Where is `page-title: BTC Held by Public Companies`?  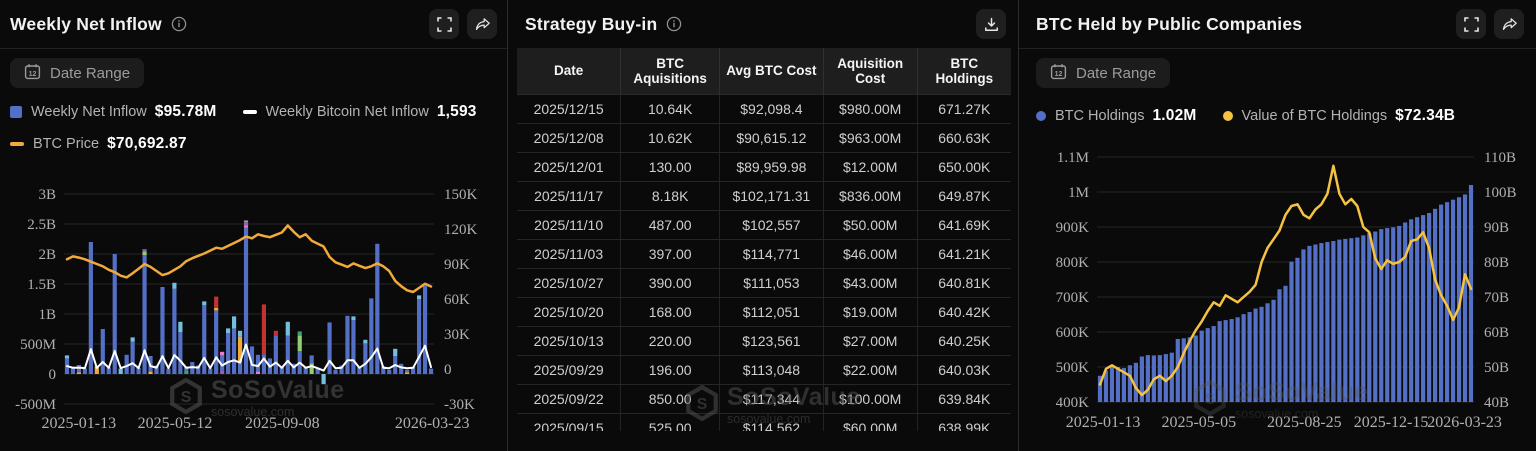 page-title: BTC Held by Public Companies is located at coordinates (1169, 23).